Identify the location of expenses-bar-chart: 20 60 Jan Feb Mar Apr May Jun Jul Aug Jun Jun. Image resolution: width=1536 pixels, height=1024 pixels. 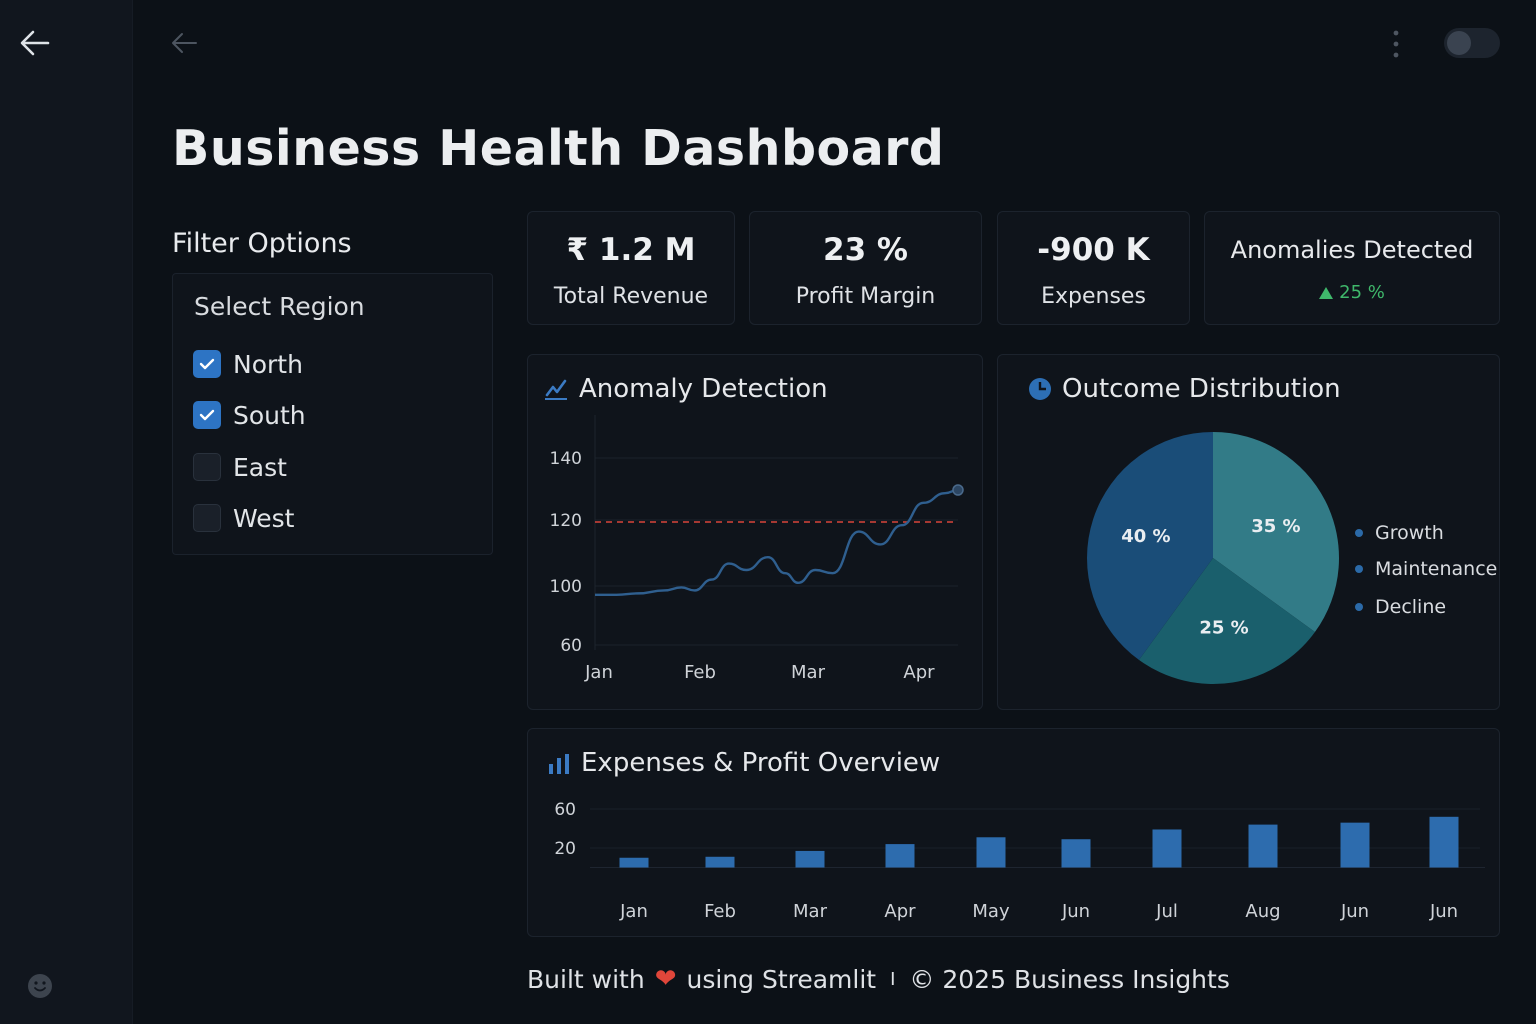
(1019, 861).